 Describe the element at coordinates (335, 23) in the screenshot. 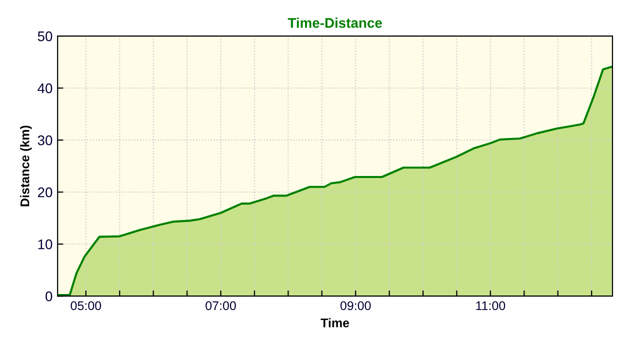

I see `chart-title: Time-Distance` at that location.